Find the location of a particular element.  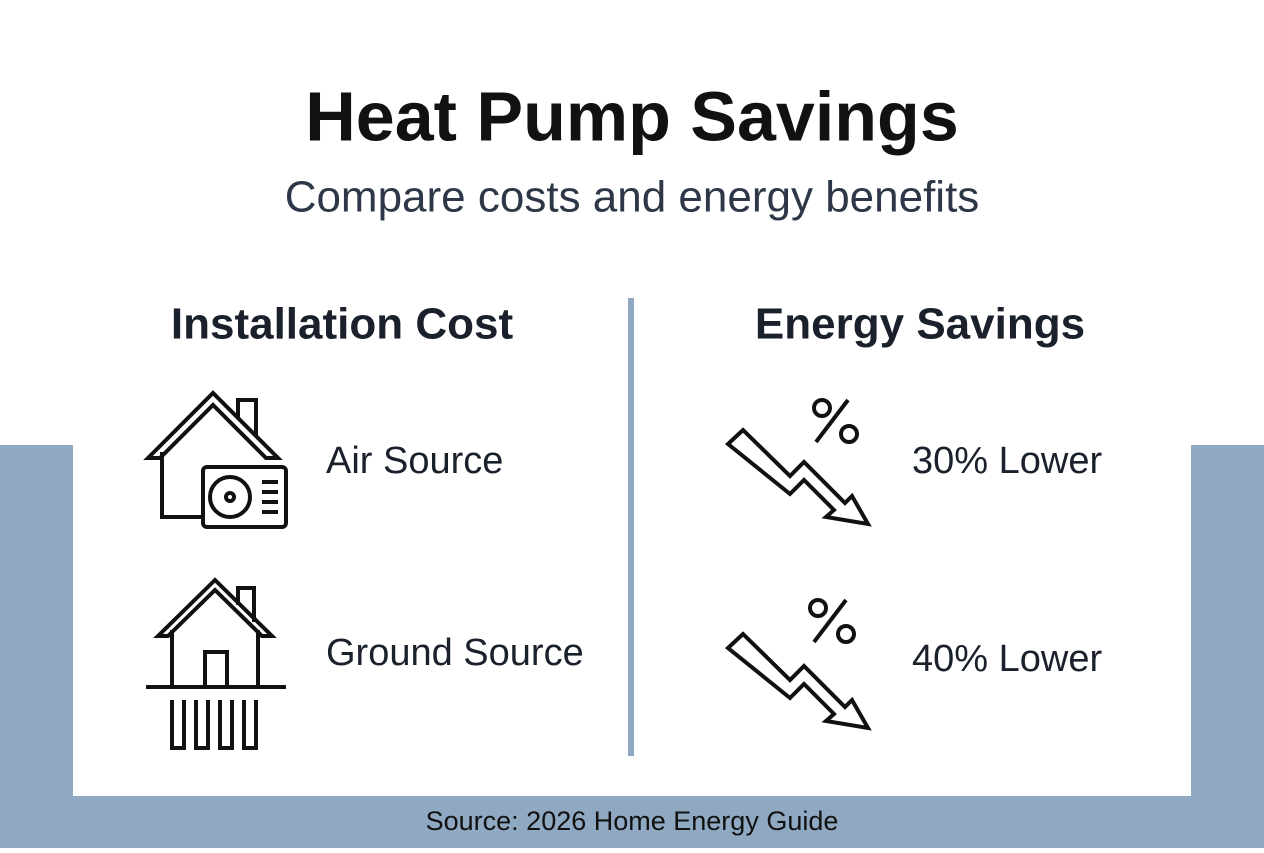

title: Heat Pump Savings is located at coordinates (632, 116).